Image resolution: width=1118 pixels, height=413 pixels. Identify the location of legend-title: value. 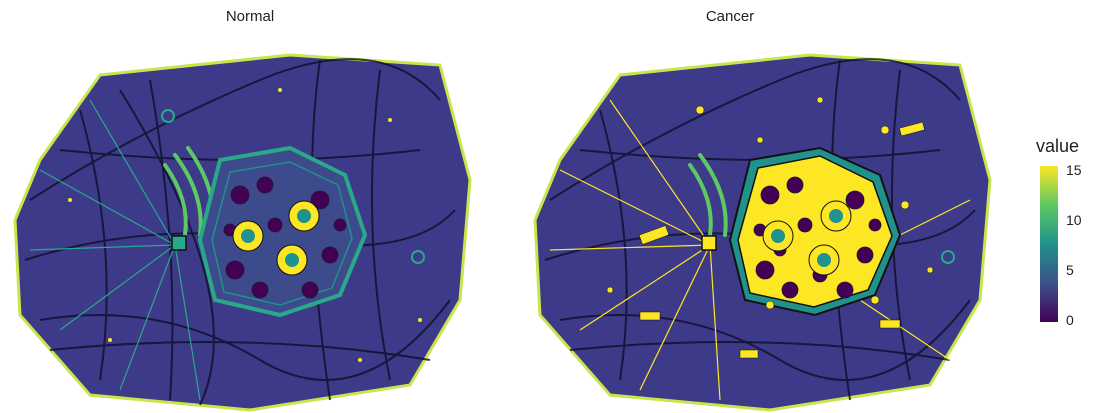
(1058, 146).